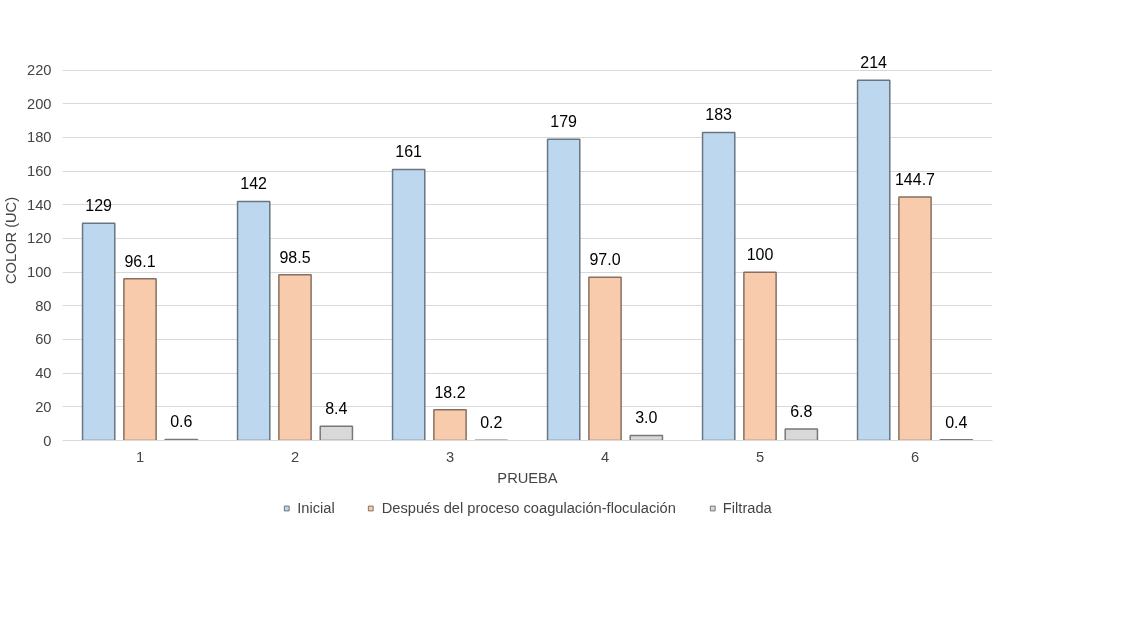 This screenshot has width=1126, height=638. What do you see at coordinates (39, 272) in the screenshot?
I see `y-tick-label: 100` at bounding box center [39, 272].